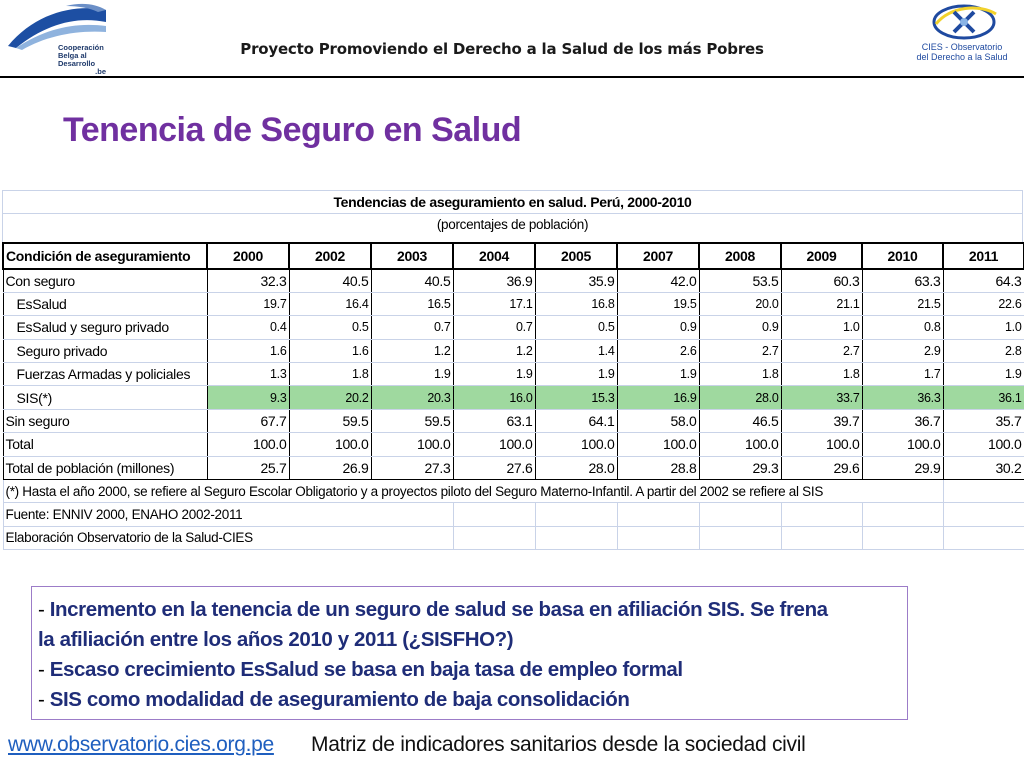 The image size is (1024, 768). What do you see at coordinates (248, 256) in the screenshot?
I see `column-header-year: 2000` at bounding box center [248, 256].